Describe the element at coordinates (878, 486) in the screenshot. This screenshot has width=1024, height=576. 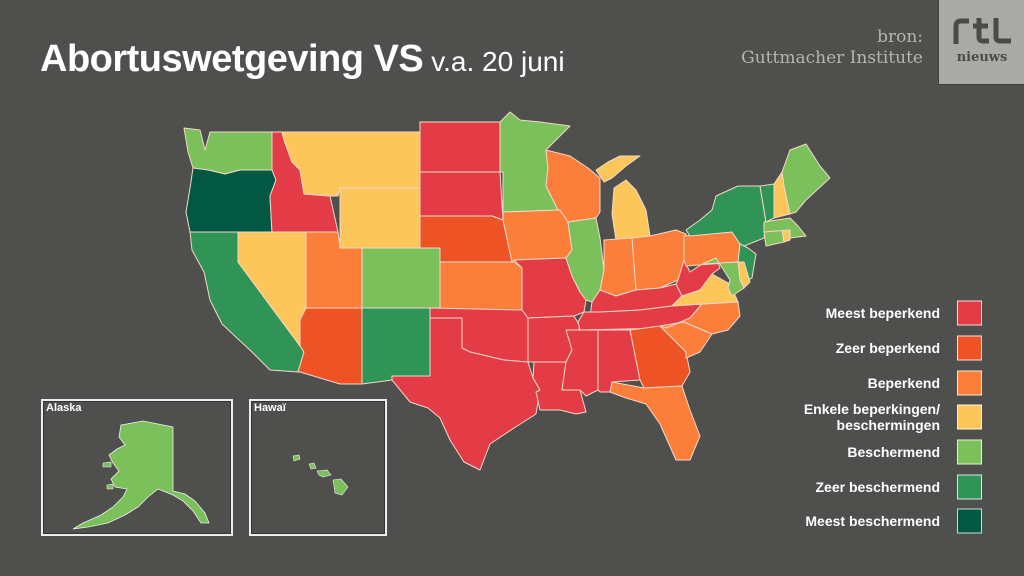
I see `legend-label: Zeer beschermend` at that location.